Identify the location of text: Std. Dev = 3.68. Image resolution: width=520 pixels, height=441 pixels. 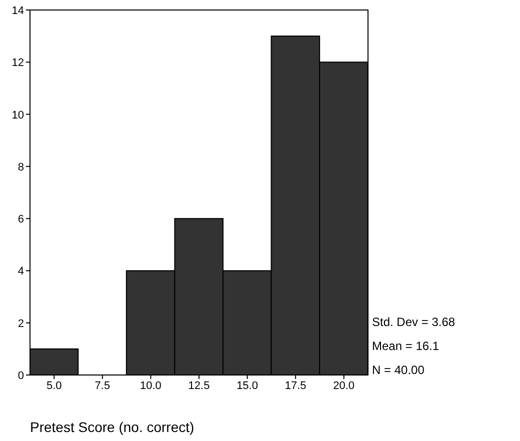
(414, 322).